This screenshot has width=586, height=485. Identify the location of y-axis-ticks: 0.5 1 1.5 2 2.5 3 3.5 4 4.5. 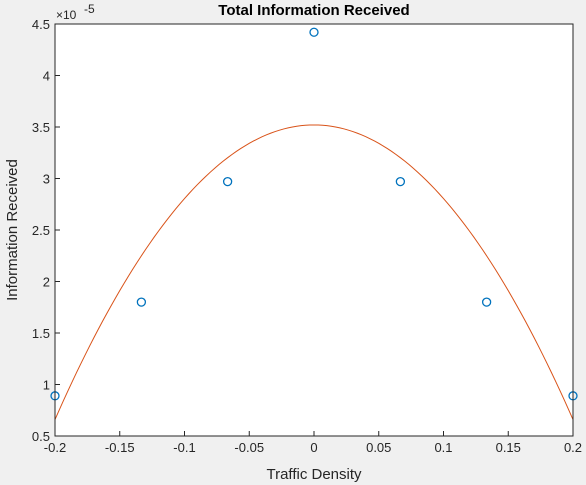
(46, 230).